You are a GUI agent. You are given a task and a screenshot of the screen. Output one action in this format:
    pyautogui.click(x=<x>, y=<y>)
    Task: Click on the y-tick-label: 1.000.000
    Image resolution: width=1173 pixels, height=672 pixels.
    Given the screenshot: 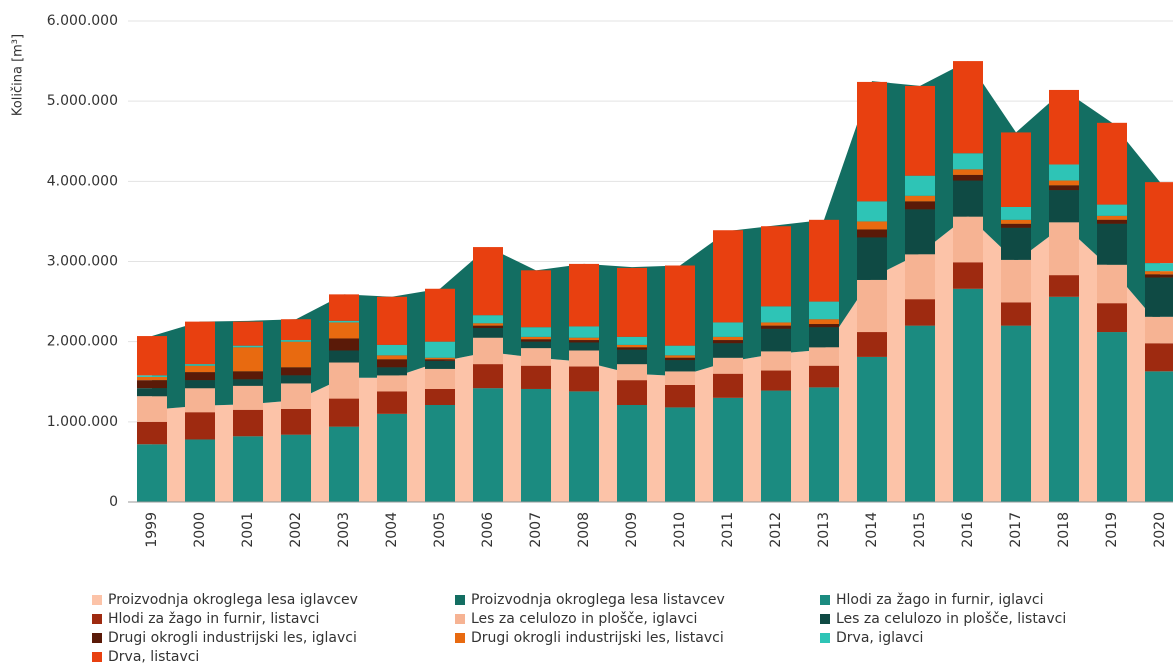 What is the action you would take?
    pyautogui.click(x=82, y=422)
    